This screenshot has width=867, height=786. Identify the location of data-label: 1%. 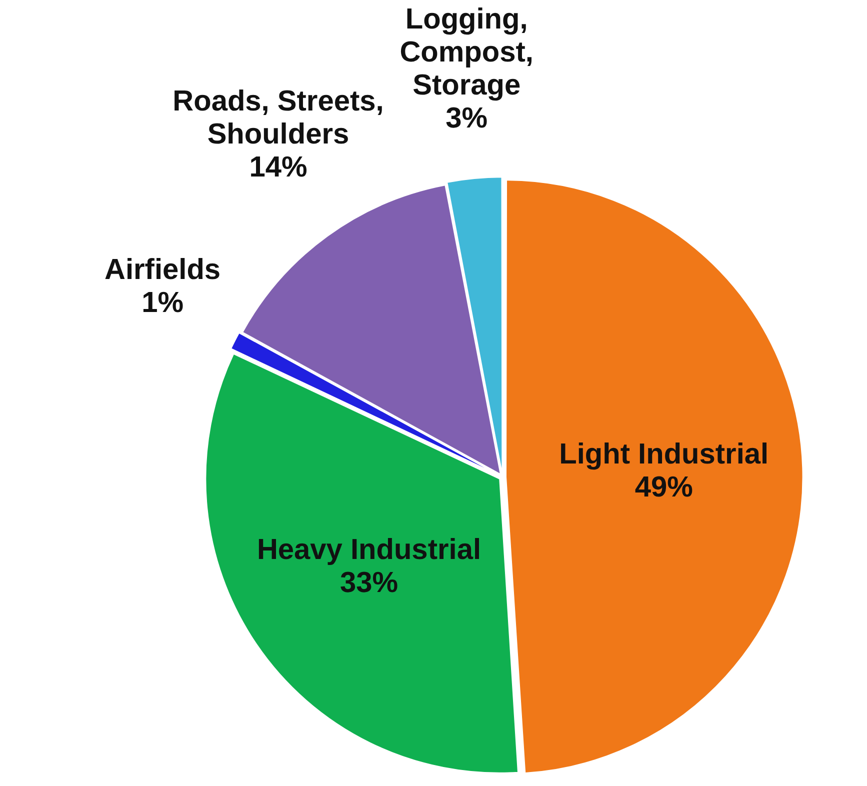
(163, 302).